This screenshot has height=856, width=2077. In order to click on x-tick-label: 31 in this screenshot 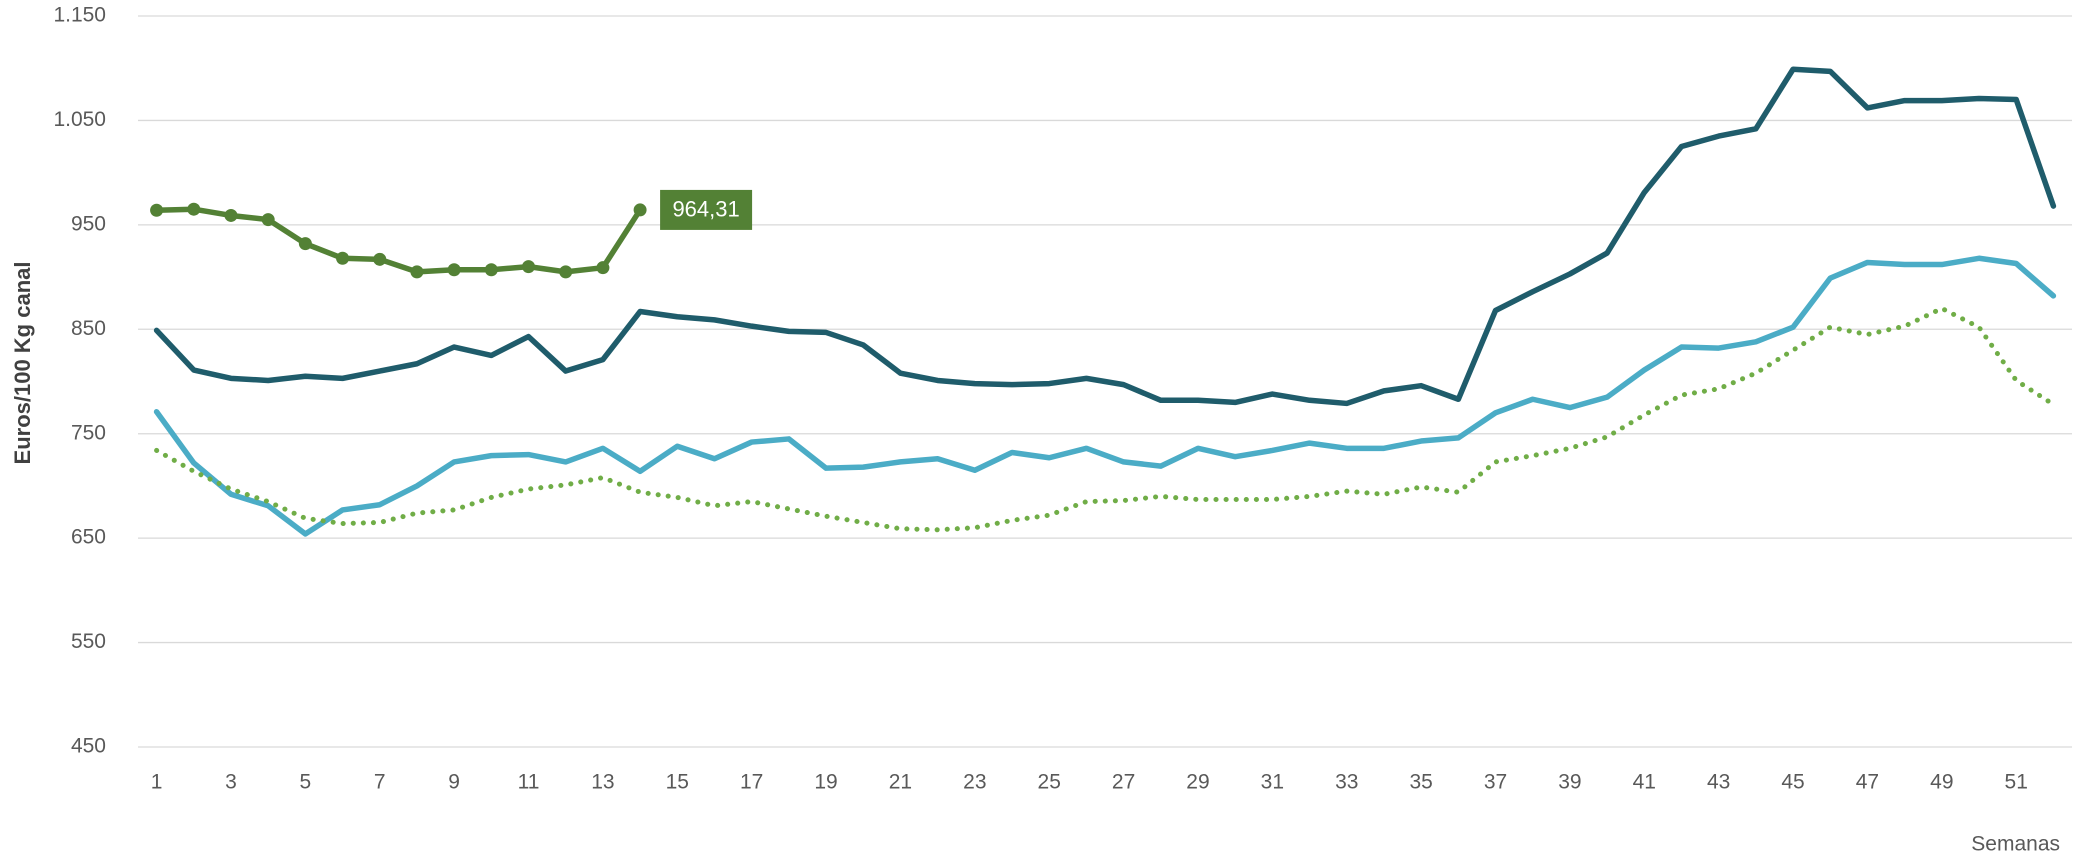, I will do `click(1272, 782)`.